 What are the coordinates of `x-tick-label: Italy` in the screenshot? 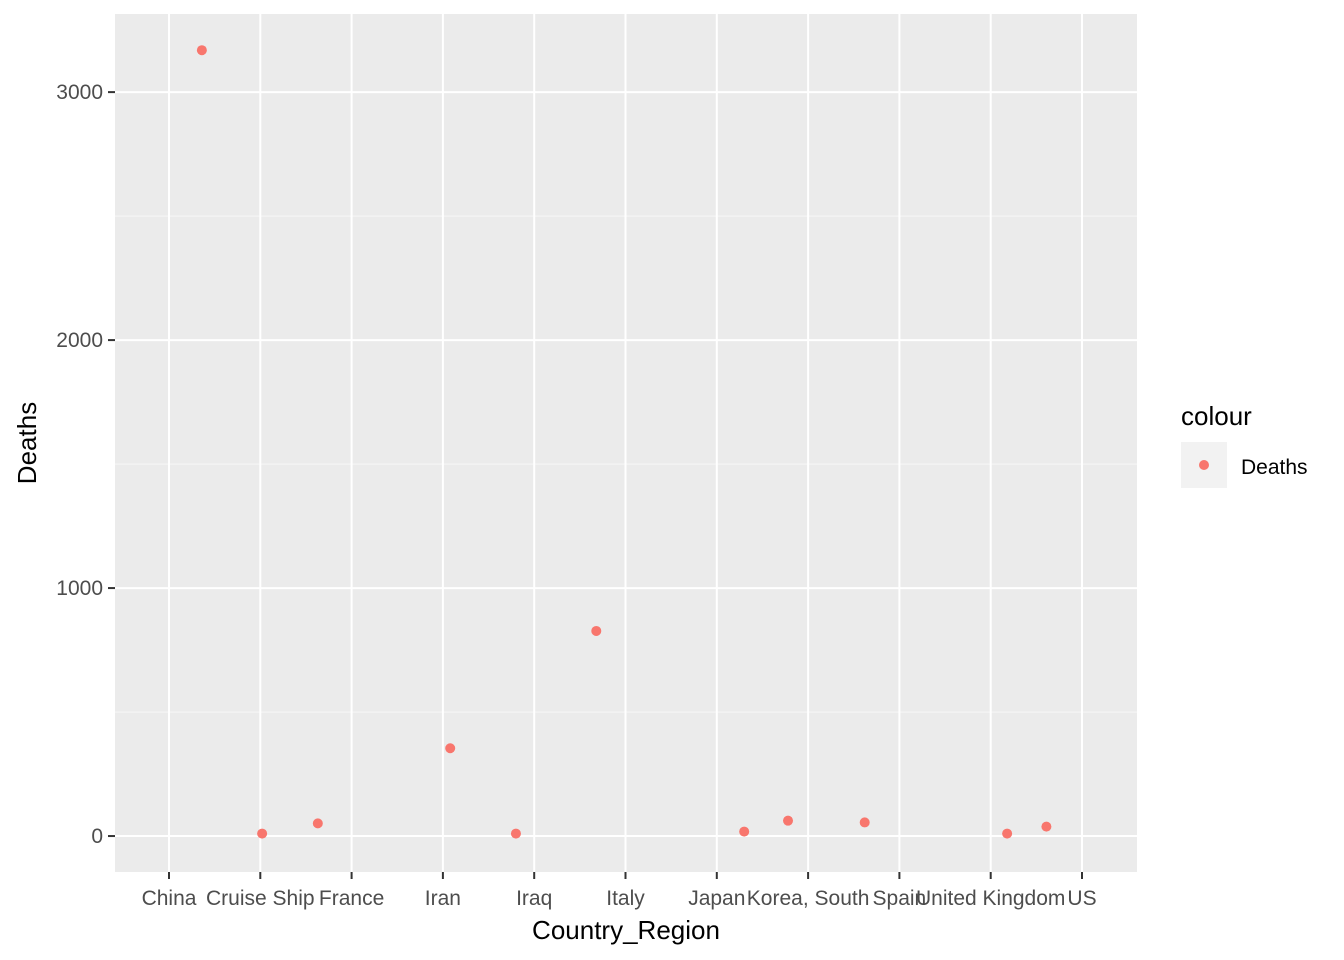 It's located at (625, 898).